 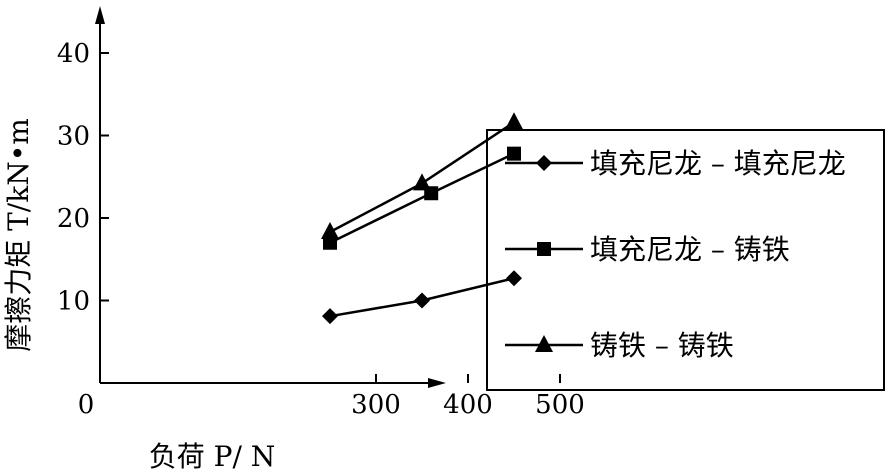 I want to click on y-tick-label: 20, so click(x=73, y=219).